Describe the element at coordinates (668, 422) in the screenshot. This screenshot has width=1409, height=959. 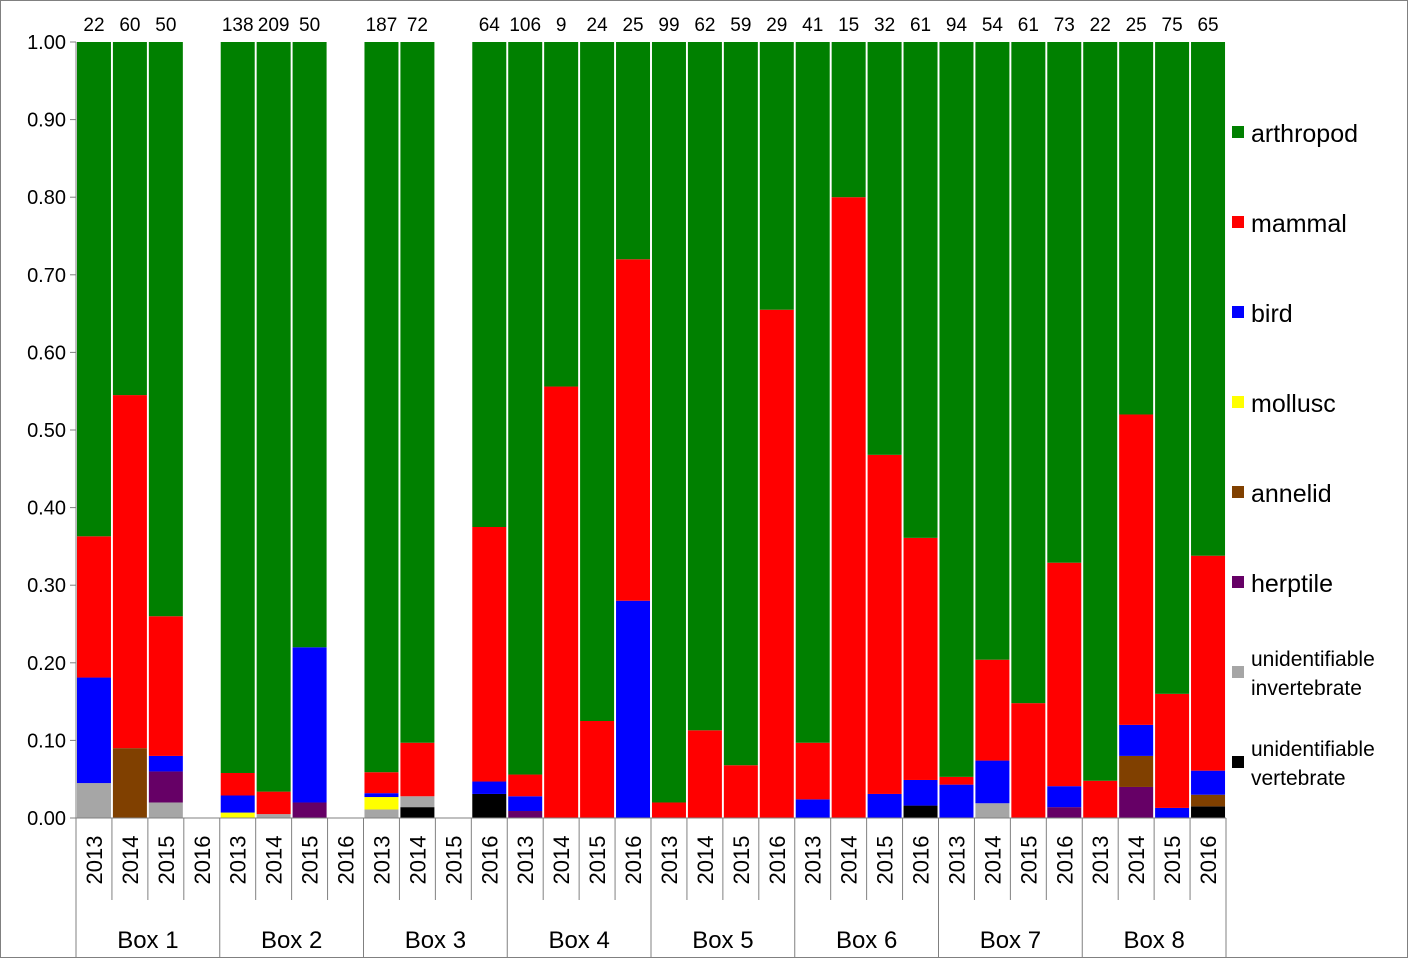
I see `bar-segment-box5-2013-arthropod` at that location.